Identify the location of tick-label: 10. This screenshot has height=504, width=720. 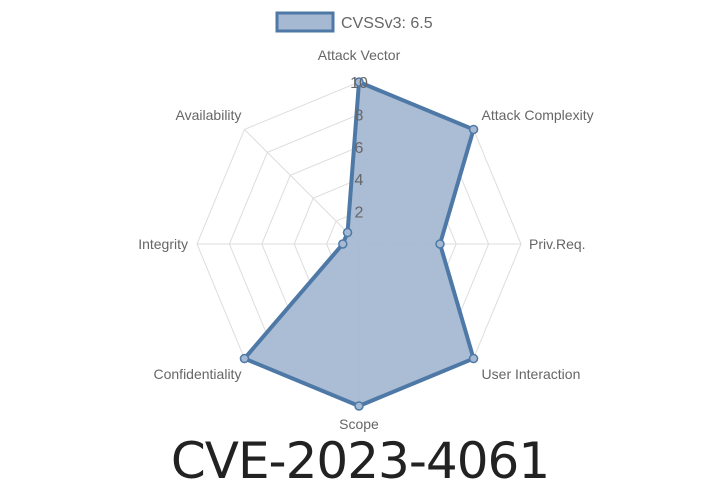
(359, 83).